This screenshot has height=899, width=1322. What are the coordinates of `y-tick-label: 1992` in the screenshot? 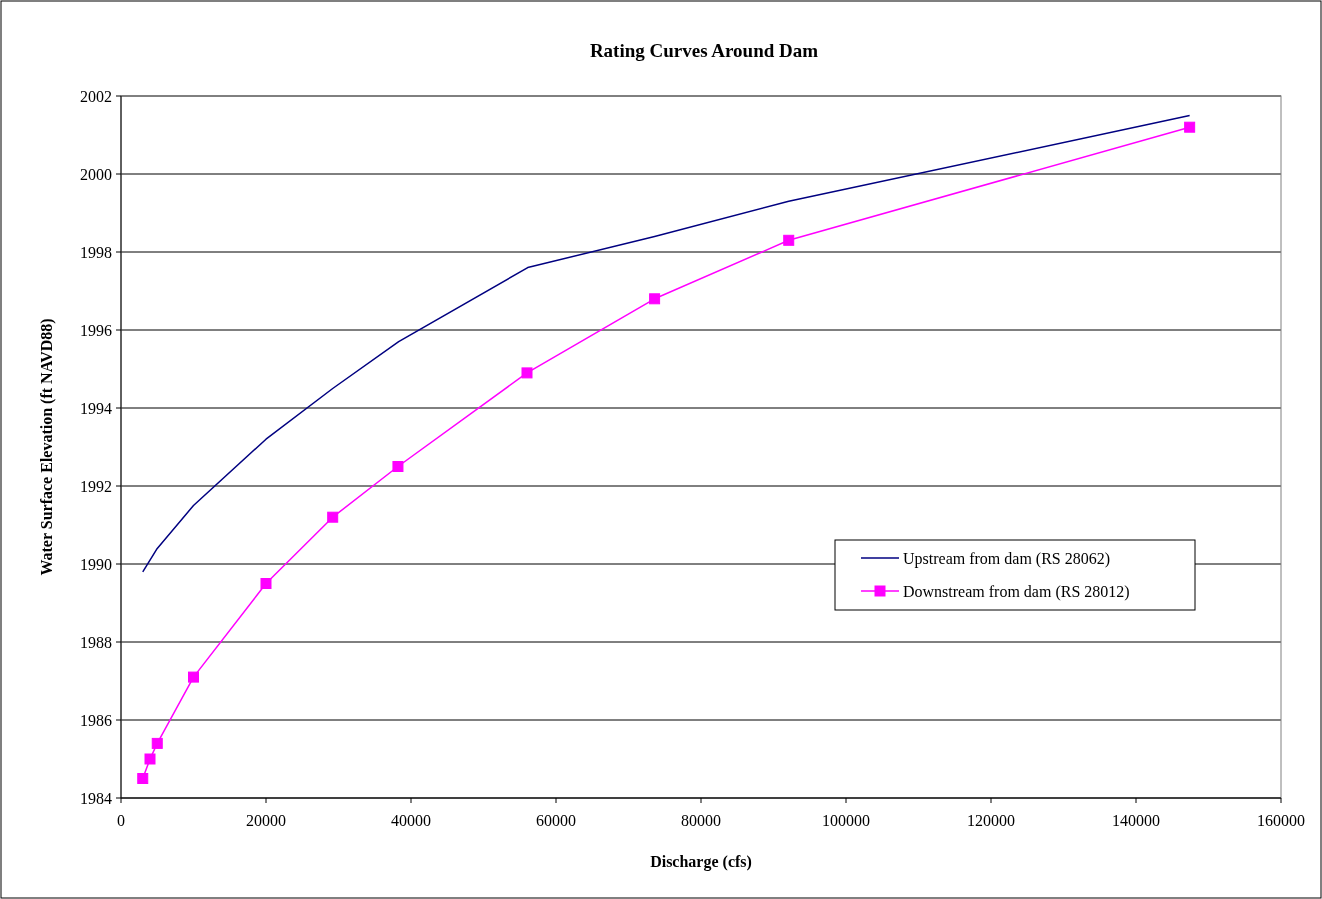 It's located at (96, 486).